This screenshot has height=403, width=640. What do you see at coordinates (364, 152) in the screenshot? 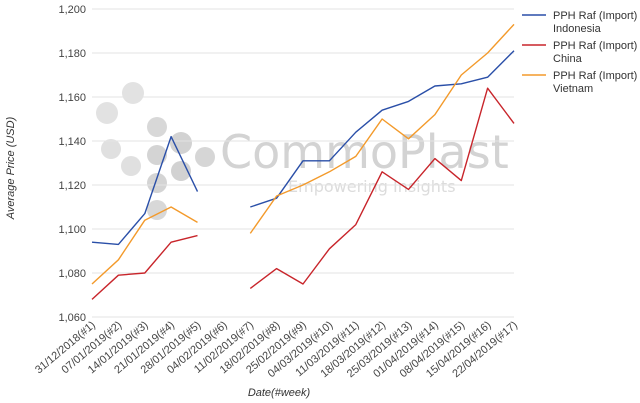
I see `watermark-brand: CommoPlast` at bounding box center [364, 152].